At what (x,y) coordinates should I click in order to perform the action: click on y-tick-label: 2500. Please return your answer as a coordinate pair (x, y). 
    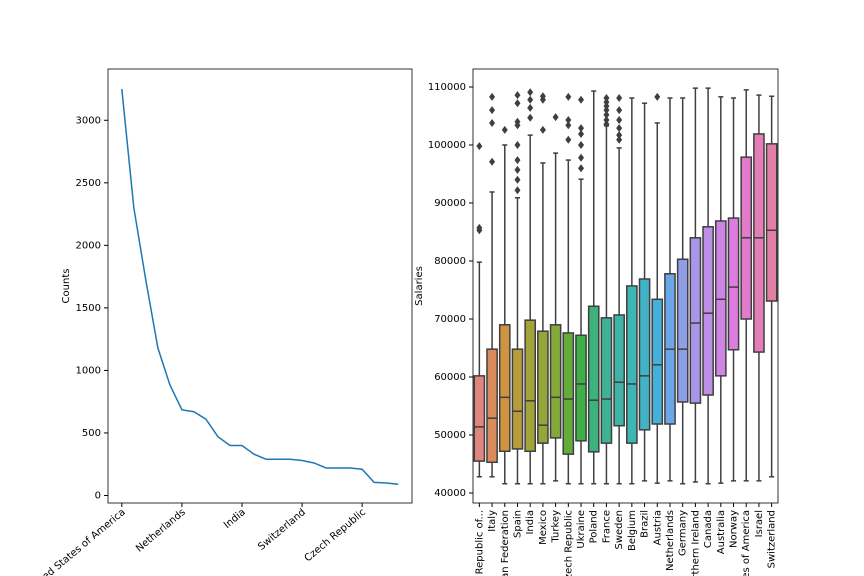
    Looking at the image, I should click on (88, 183).